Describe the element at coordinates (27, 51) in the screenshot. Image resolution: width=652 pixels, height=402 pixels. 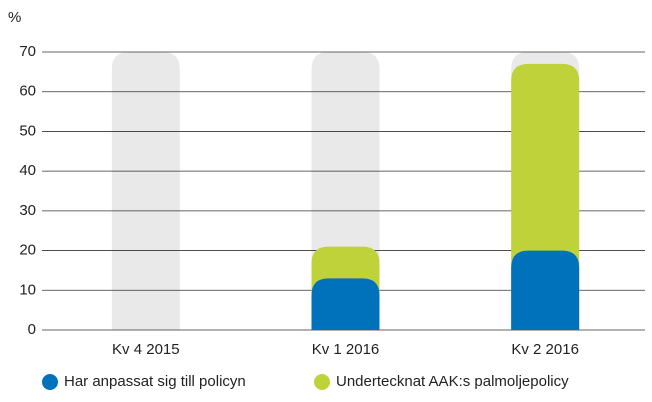
I see `y-tick-label: 70` at that location.